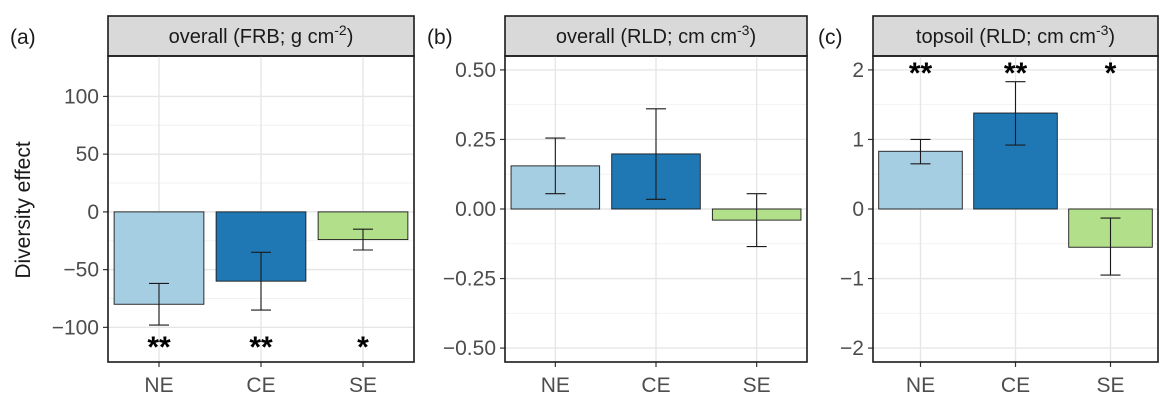 The height and width of the screenshot is (396, 1162). I want to click on y-tick-label: −100, so click(75, 327).